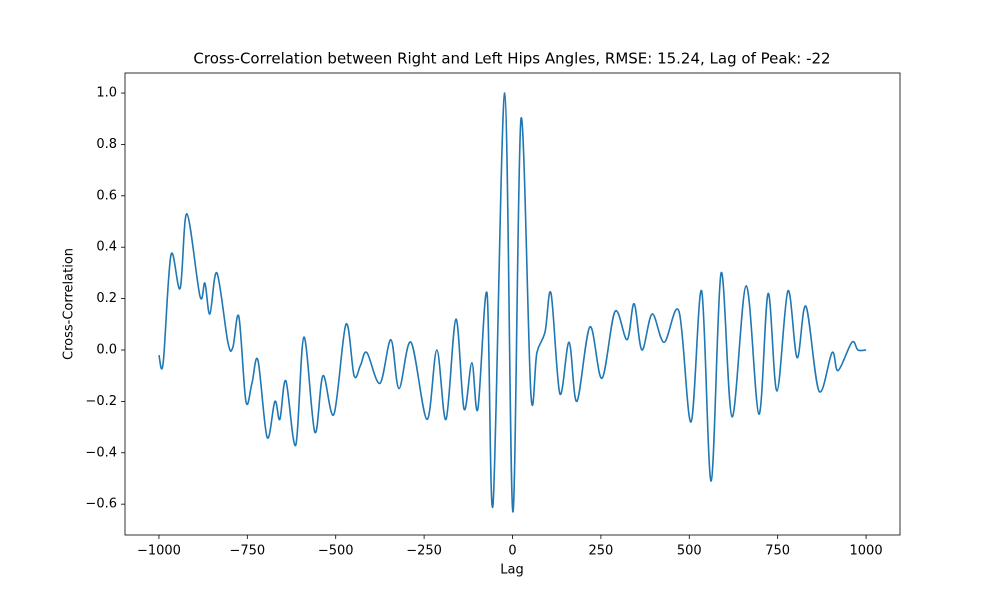 Image resolution: width=1000 pixels, height=600 pixels. Describe the element at coordinates (159, 551) in the screenshot. I see `x-tick-label: −1000` at that location.